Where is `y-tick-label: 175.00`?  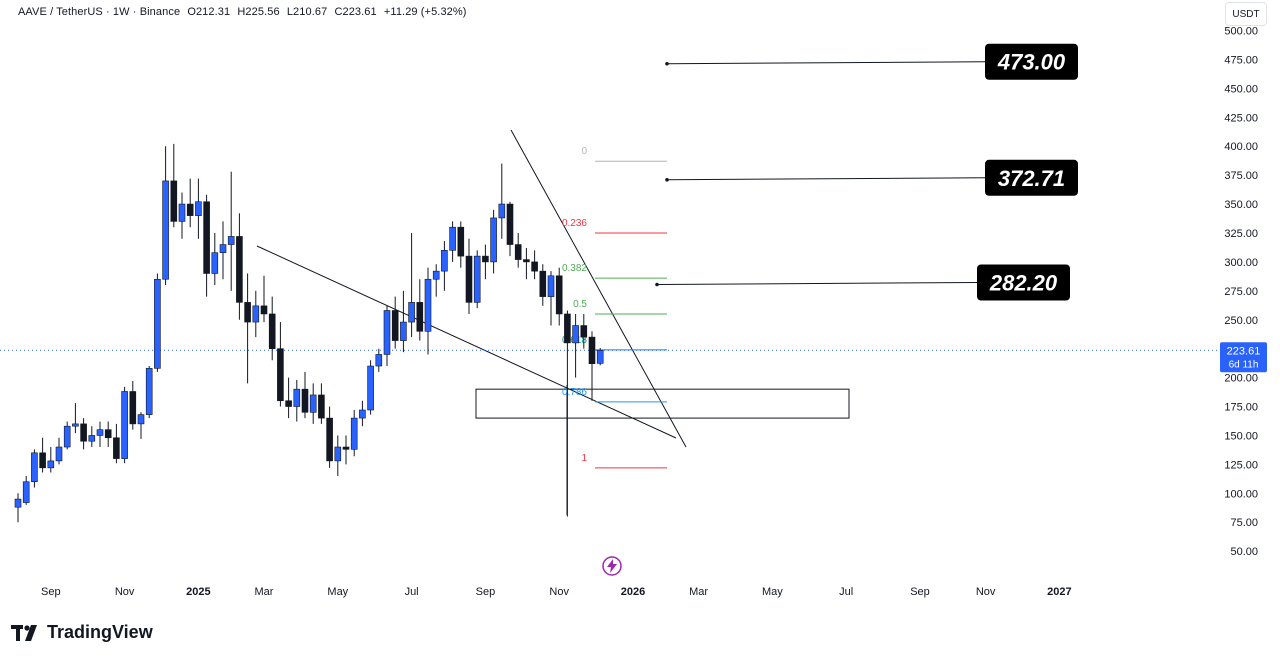 y-tick-label: 175.00 is located at coordinates (1241, 408).